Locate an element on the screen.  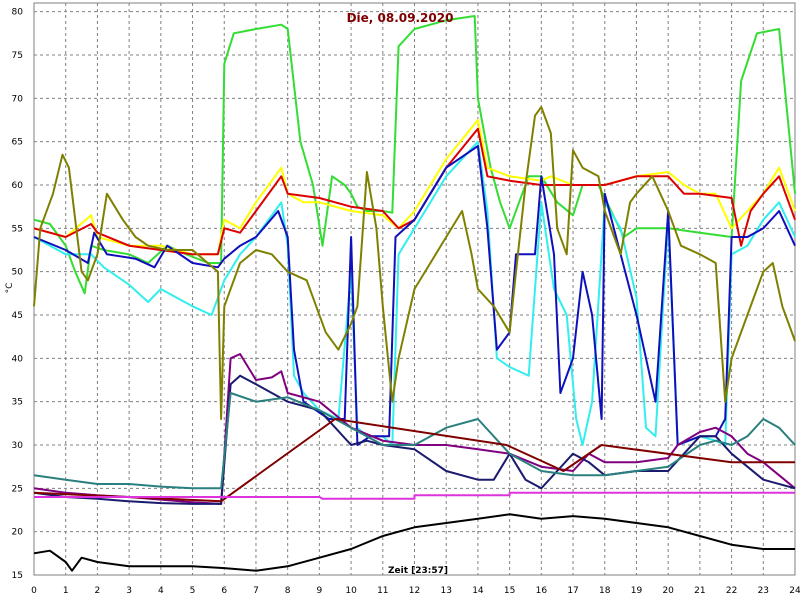
y-tick-label: 20 is located at coordinates (18, 533).